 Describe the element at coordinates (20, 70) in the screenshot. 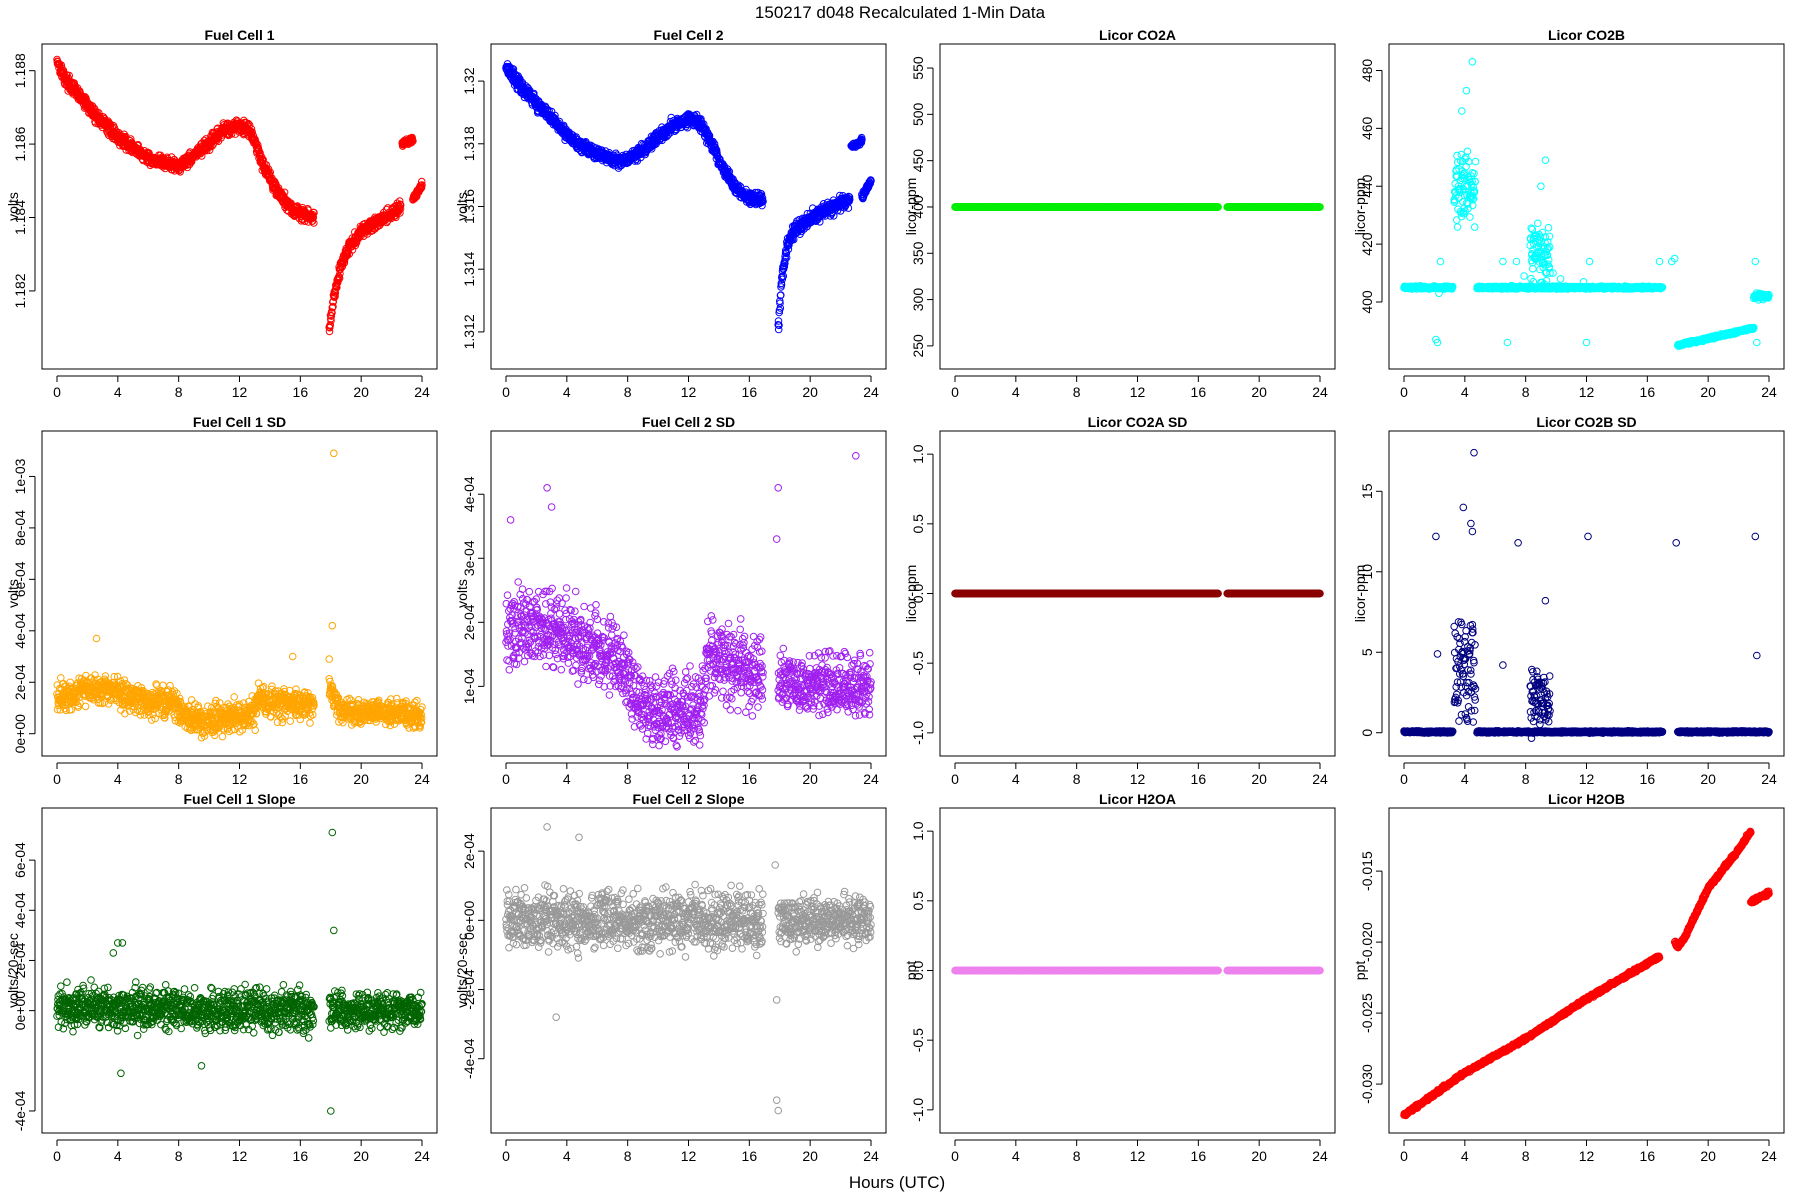

I see `y-tick-label: 1.188` at that location.